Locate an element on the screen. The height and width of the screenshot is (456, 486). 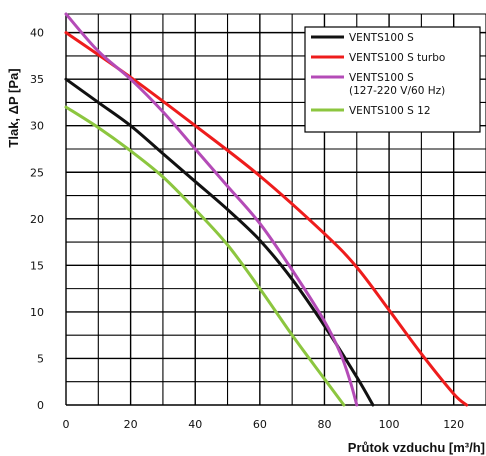
y-tick-label: 40 is located at coordinates (37, 33).